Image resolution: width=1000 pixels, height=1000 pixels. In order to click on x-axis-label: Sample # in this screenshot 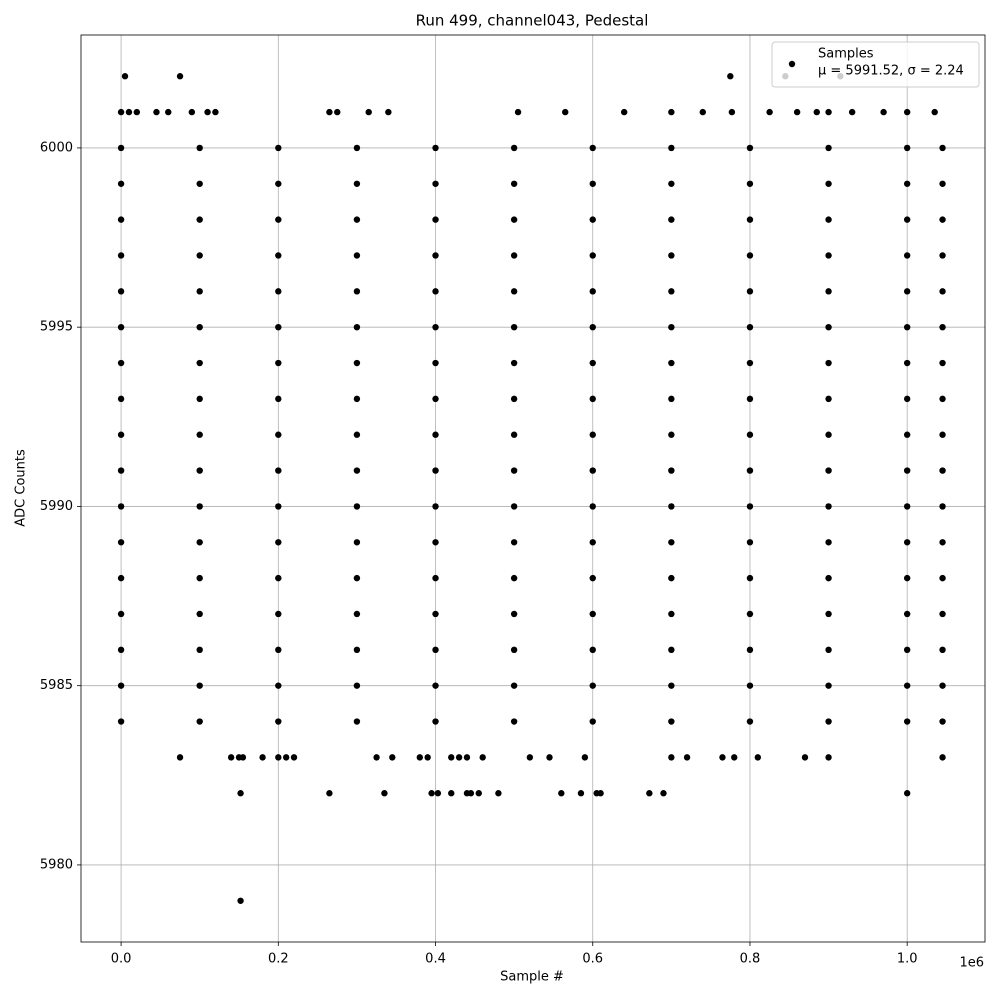, I will do `click(532, 977)`.